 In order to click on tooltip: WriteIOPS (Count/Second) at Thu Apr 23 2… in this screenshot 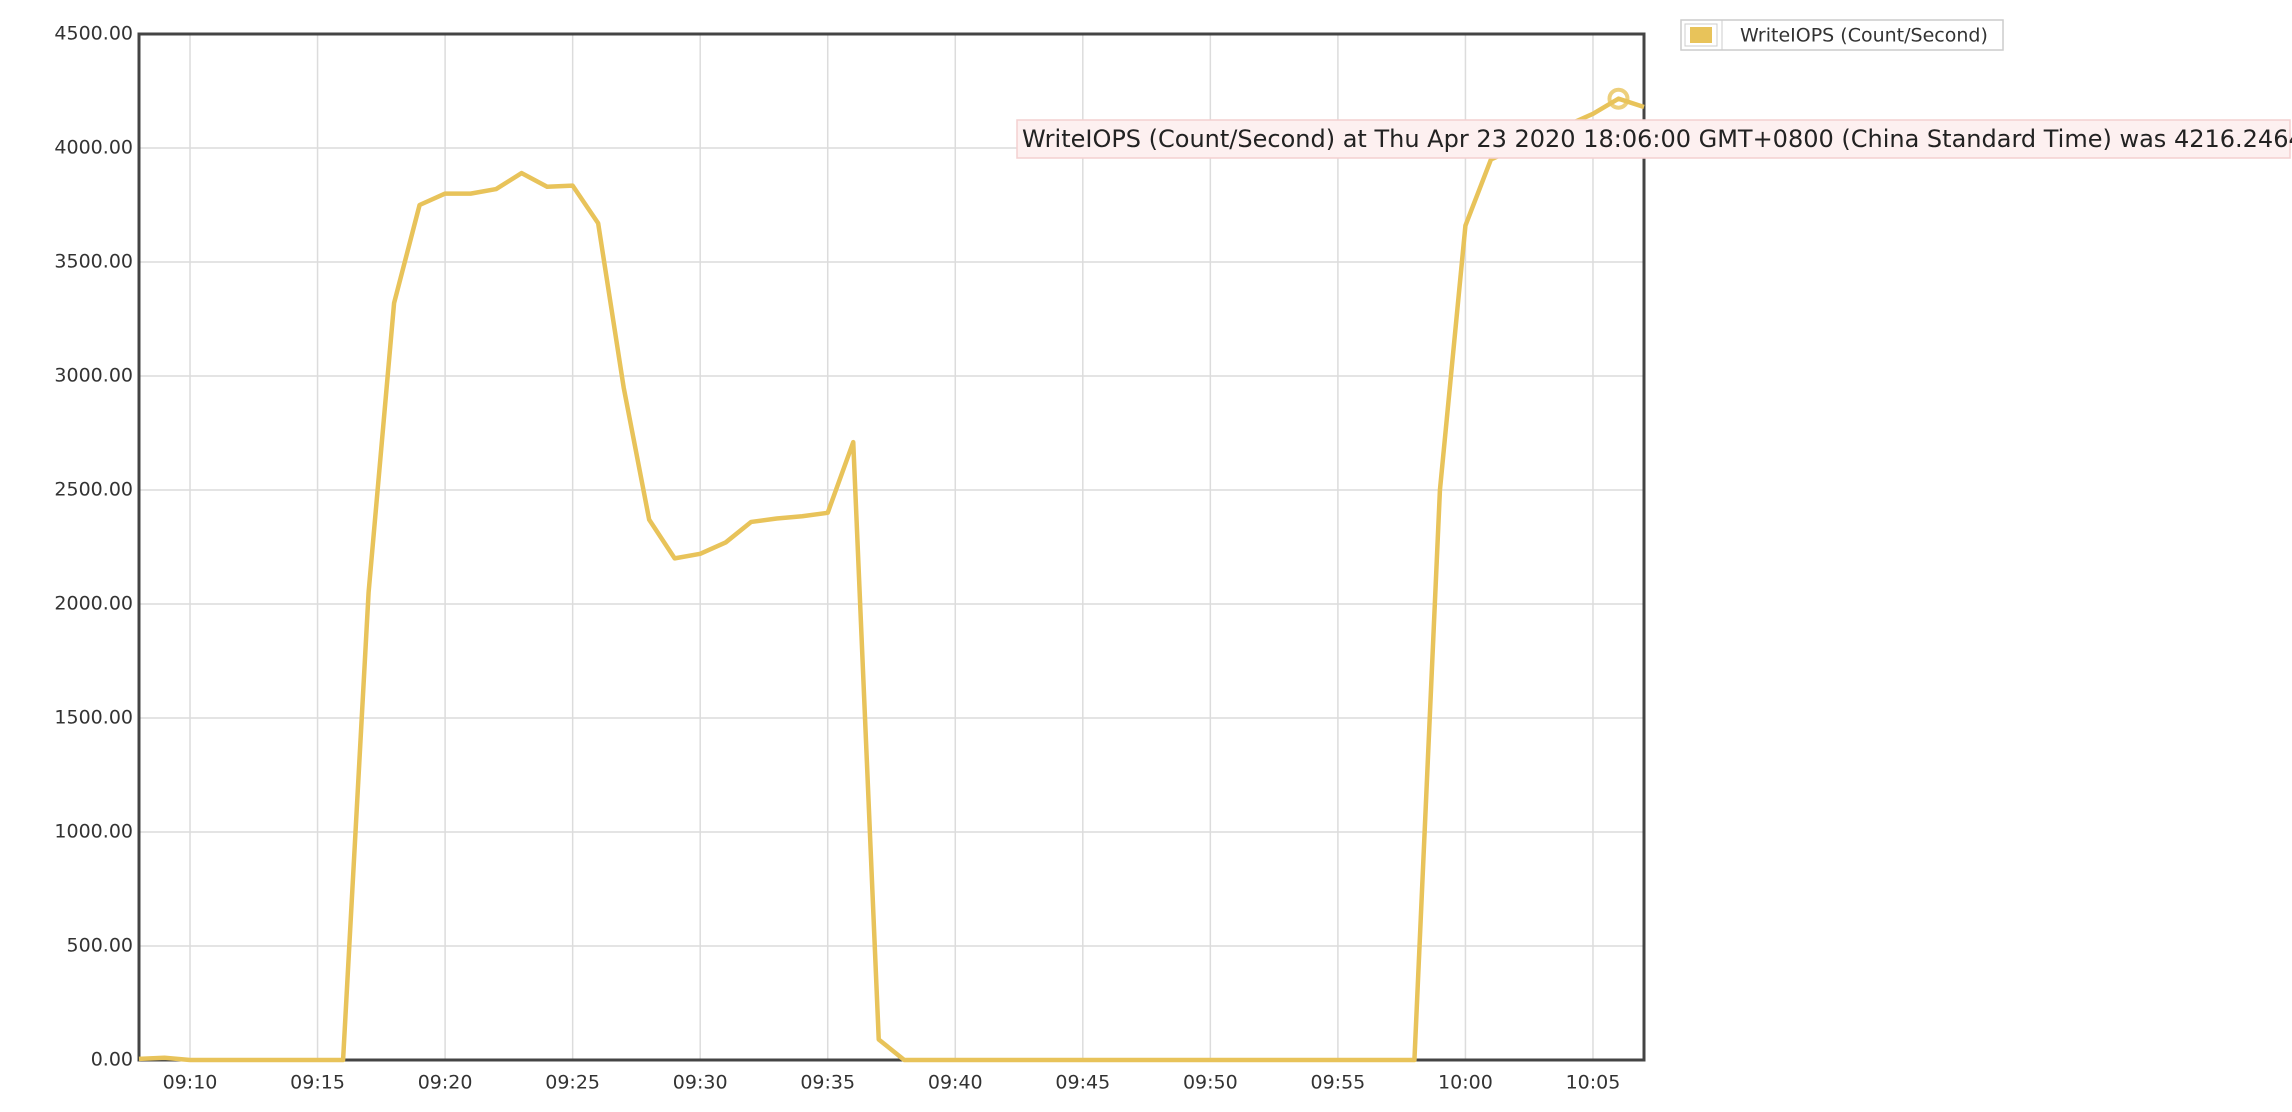, I will do `click(1654, 139)`.